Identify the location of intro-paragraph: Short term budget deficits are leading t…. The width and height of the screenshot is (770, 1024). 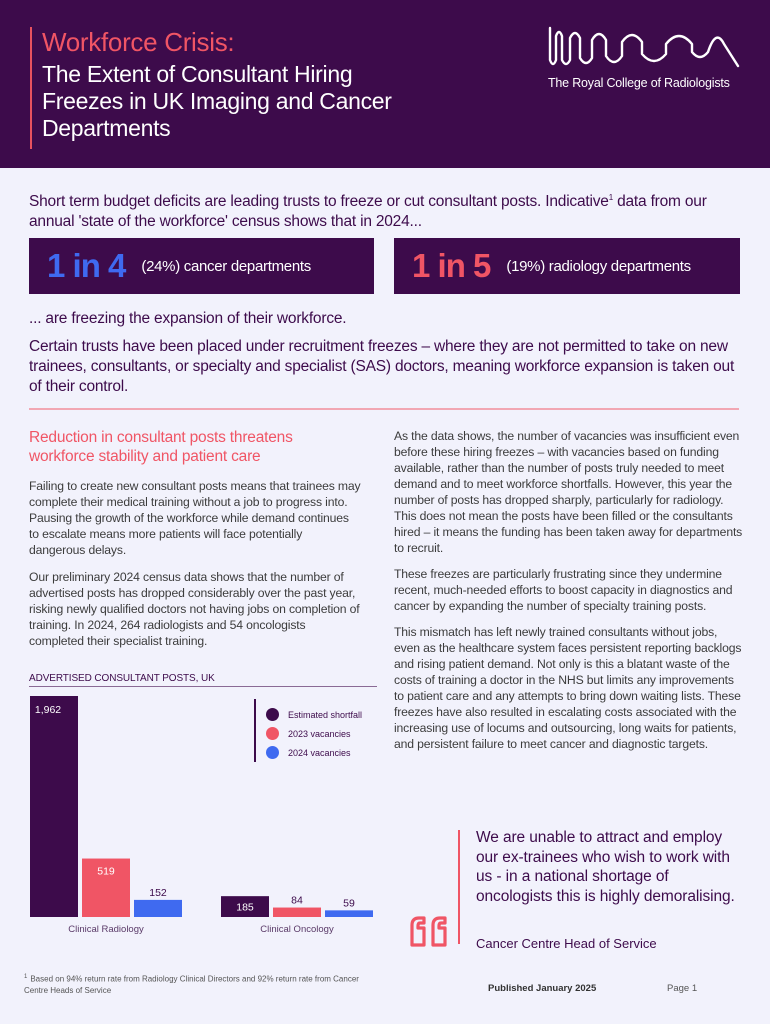
(386, 210).